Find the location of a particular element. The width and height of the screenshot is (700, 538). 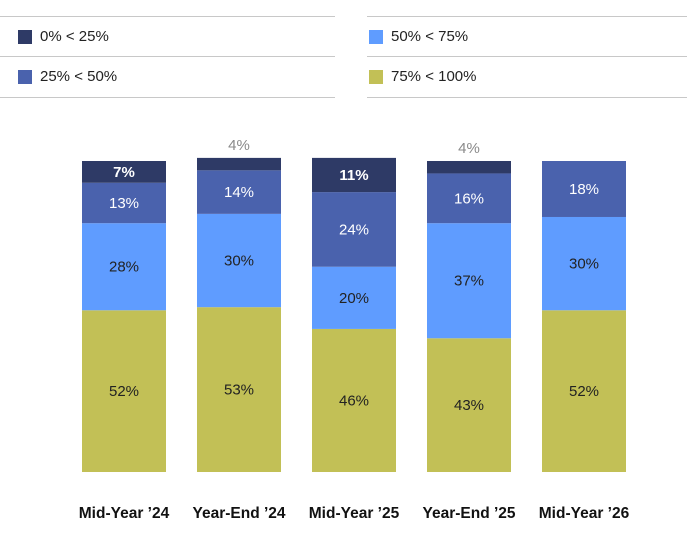

data-label: 46% is located at coordinates (354, 400).